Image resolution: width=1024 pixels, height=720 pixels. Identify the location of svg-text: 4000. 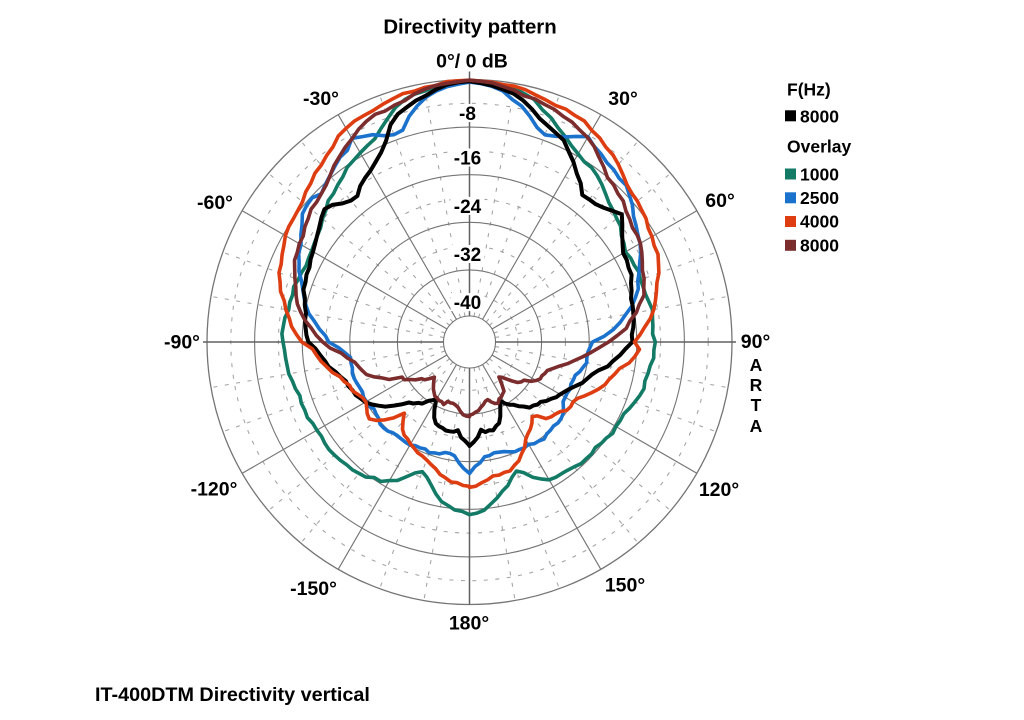
(819, 222).